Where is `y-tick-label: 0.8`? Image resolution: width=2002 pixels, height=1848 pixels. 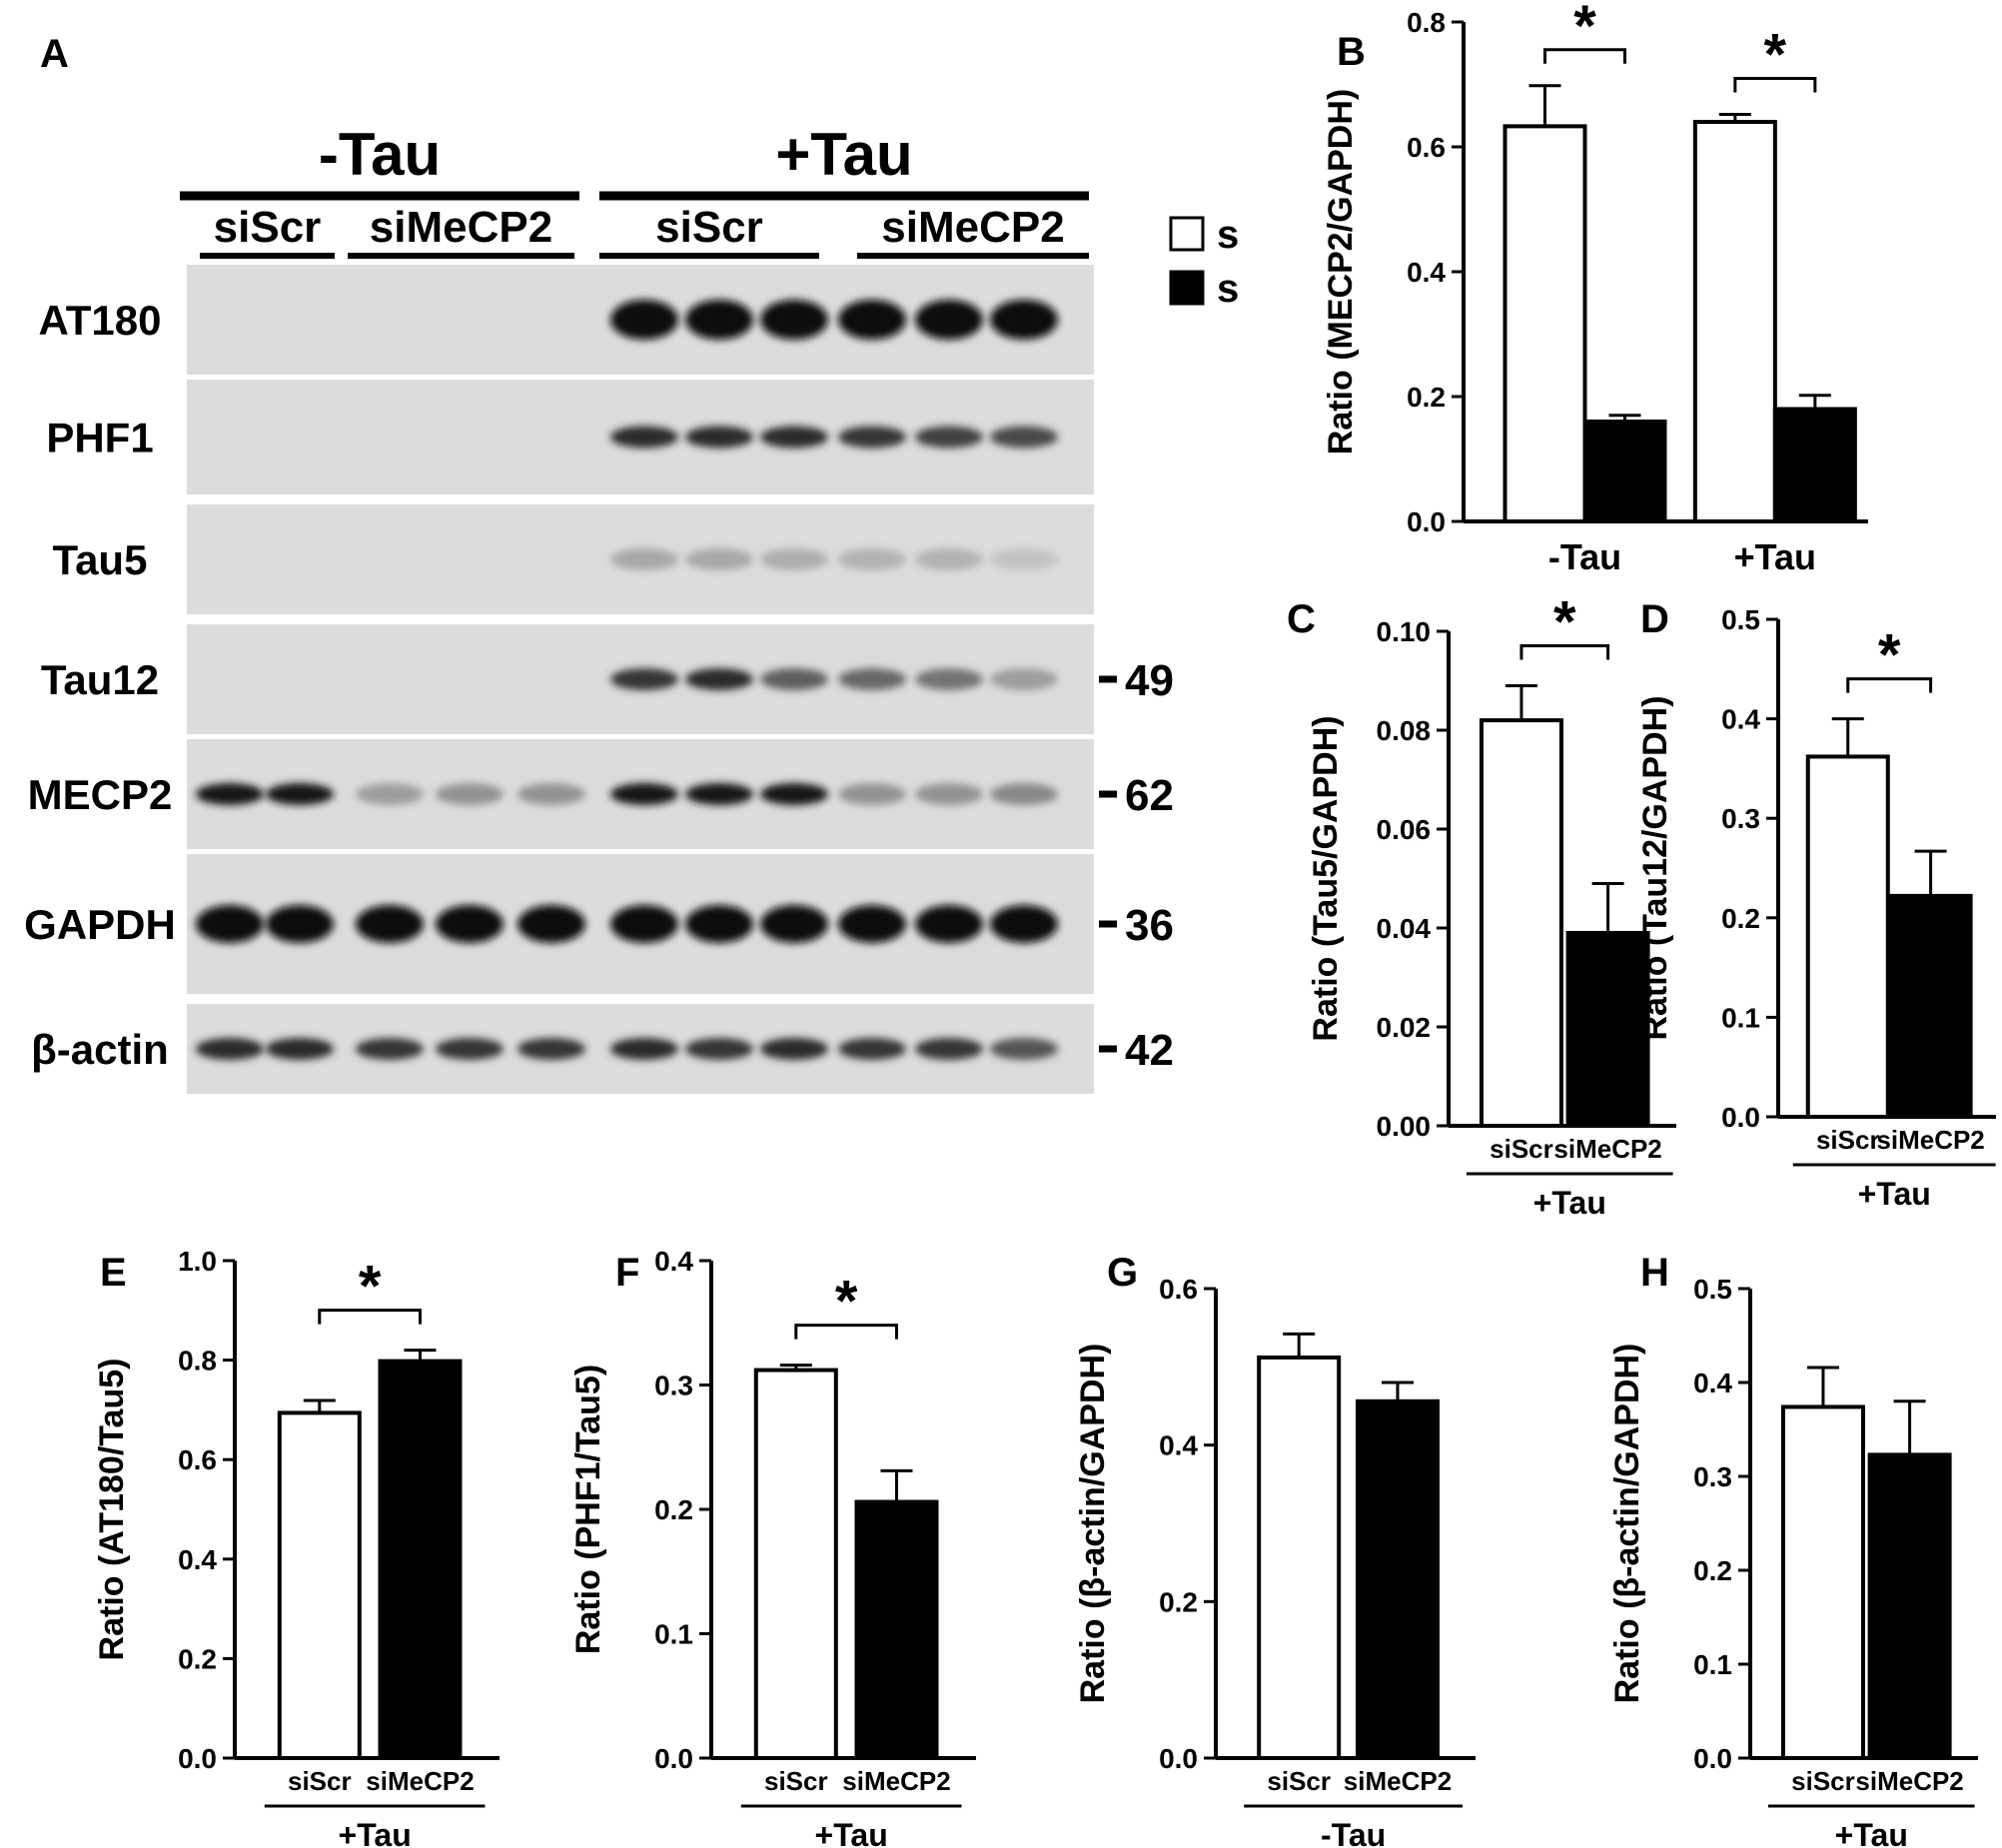
y-tick-label: 0.8 is located at coordinates (198, 1361).